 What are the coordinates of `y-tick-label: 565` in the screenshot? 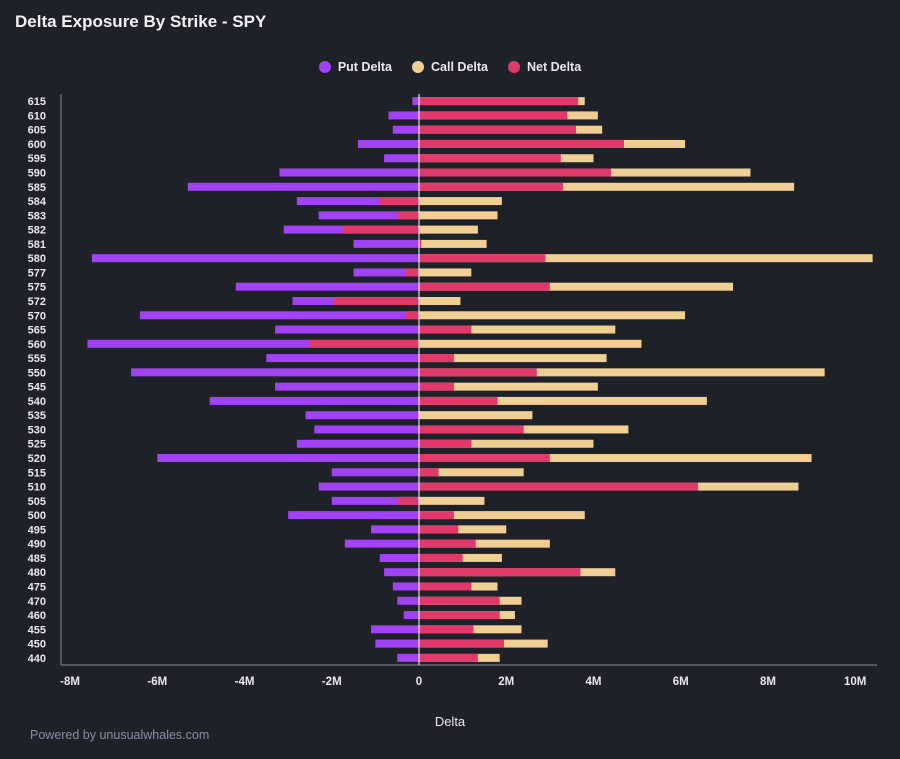 It's located at (37, 331).